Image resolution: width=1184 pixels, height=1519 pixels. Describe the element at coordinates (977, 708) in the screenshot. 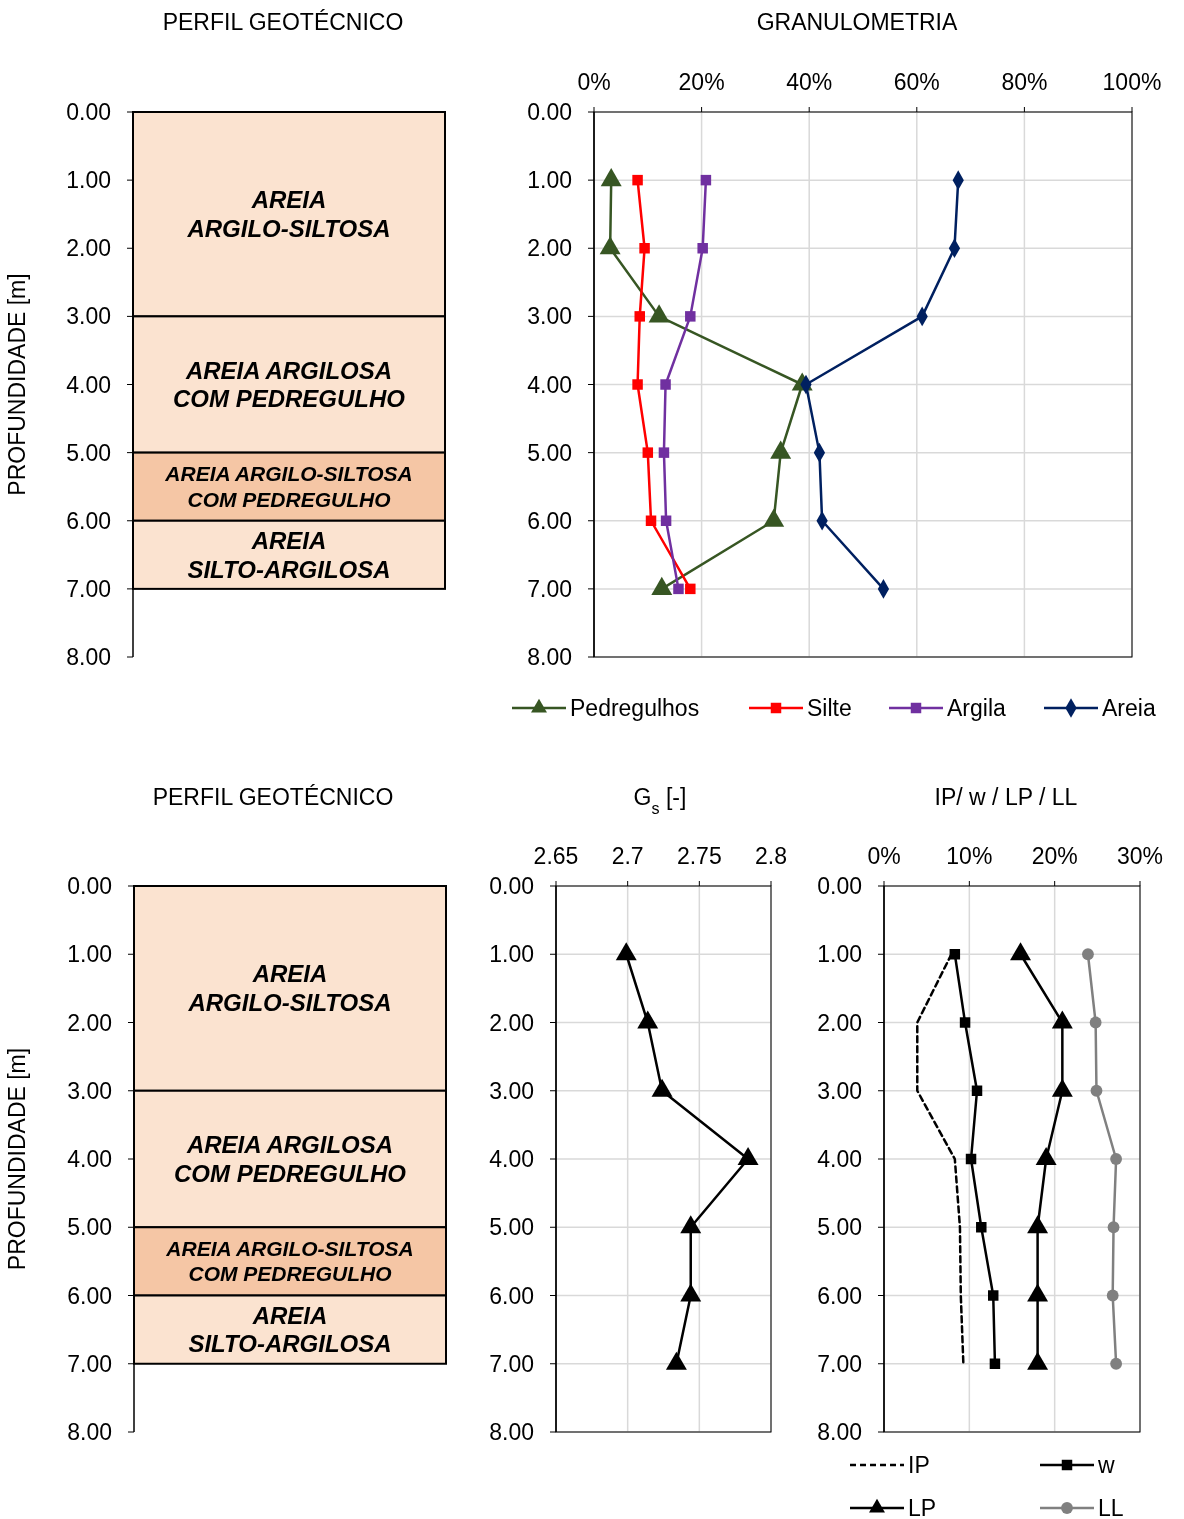

I see `legend-label: Argila` at that location.